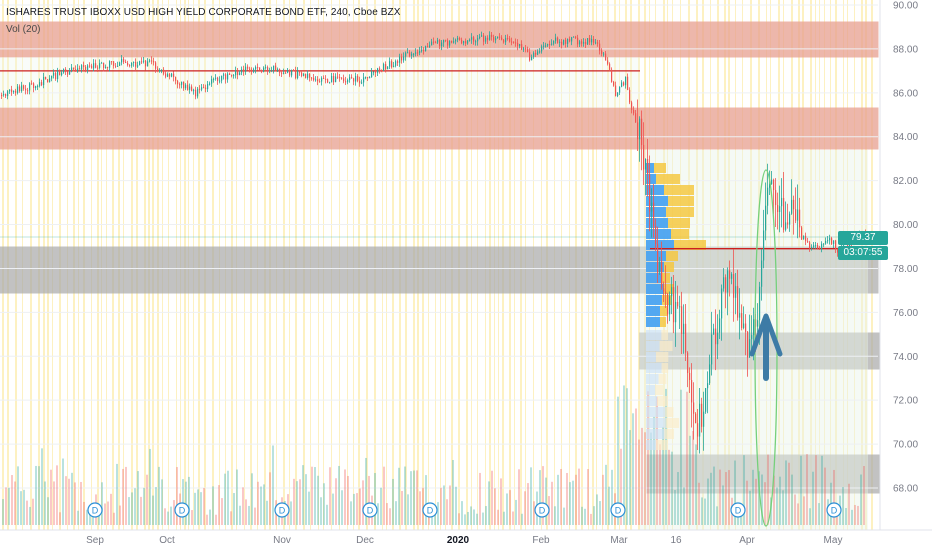 Image resolution: width=932 pixels, height=550 pixels. What do you see at coordinates (905, 49) in the screenshot?
I see `y-tick-label: 88.00` at bounding box center [905, 49].